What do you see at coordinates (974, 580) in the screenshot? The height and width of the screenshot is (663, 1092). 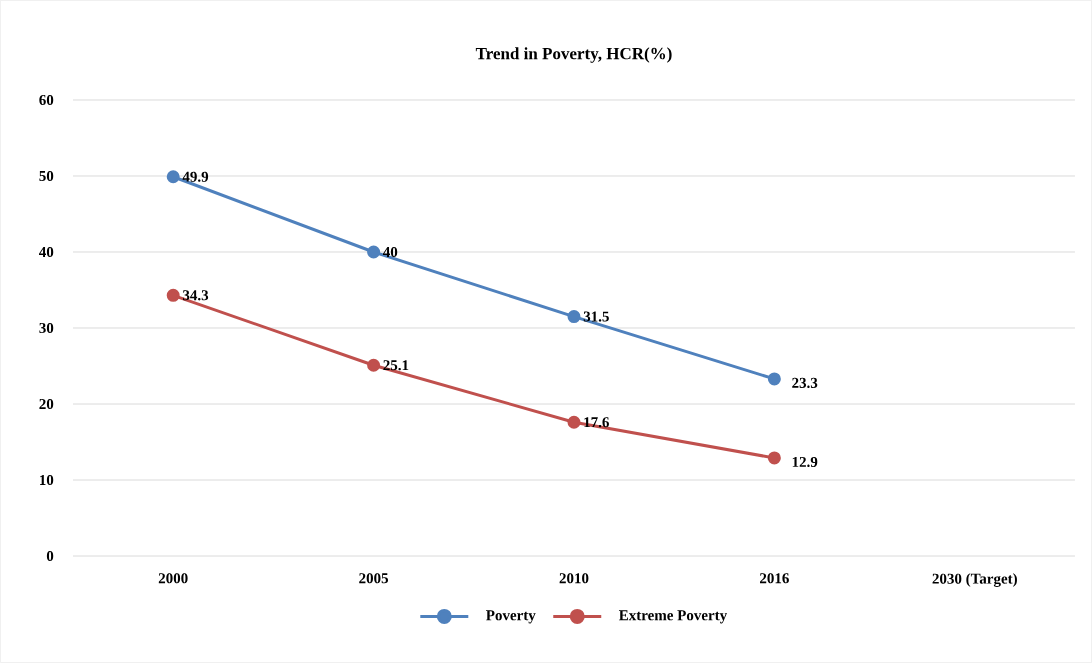 I see `x-tick-label: 2030 (Target)` at bounding box center [974, 580].